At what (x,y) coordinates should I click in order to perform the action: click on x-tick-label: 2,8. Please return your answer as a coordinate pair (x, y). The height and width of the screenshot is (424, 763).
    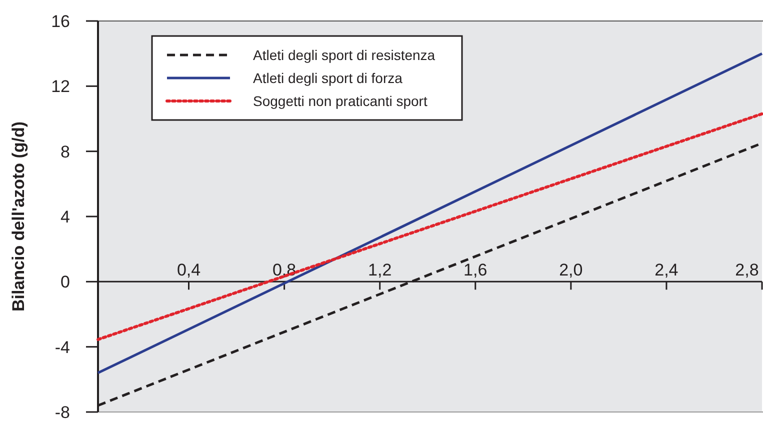
    Looking at the image, I should click on (747, 270).